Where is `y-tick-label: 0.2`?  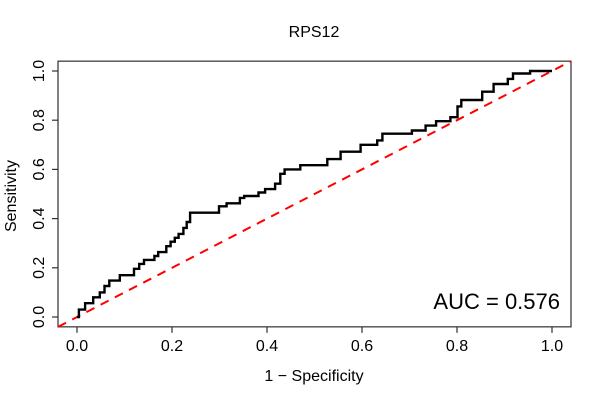
y-tick-label: 0.2 is located at coordinates (39, 268).